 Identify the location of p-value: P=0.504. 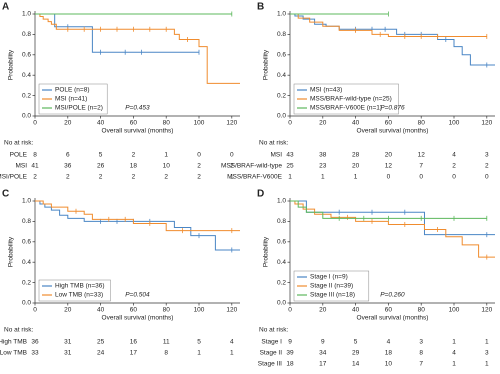
(137, 295).